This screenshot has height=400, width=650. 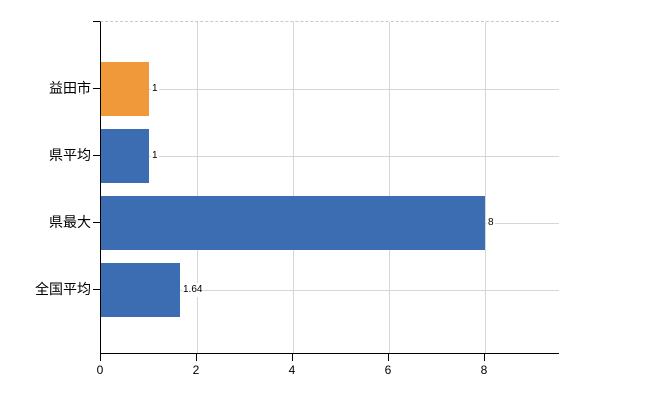 I want to click on x-axis-tick-label: 4, so click(x=292, y=370).